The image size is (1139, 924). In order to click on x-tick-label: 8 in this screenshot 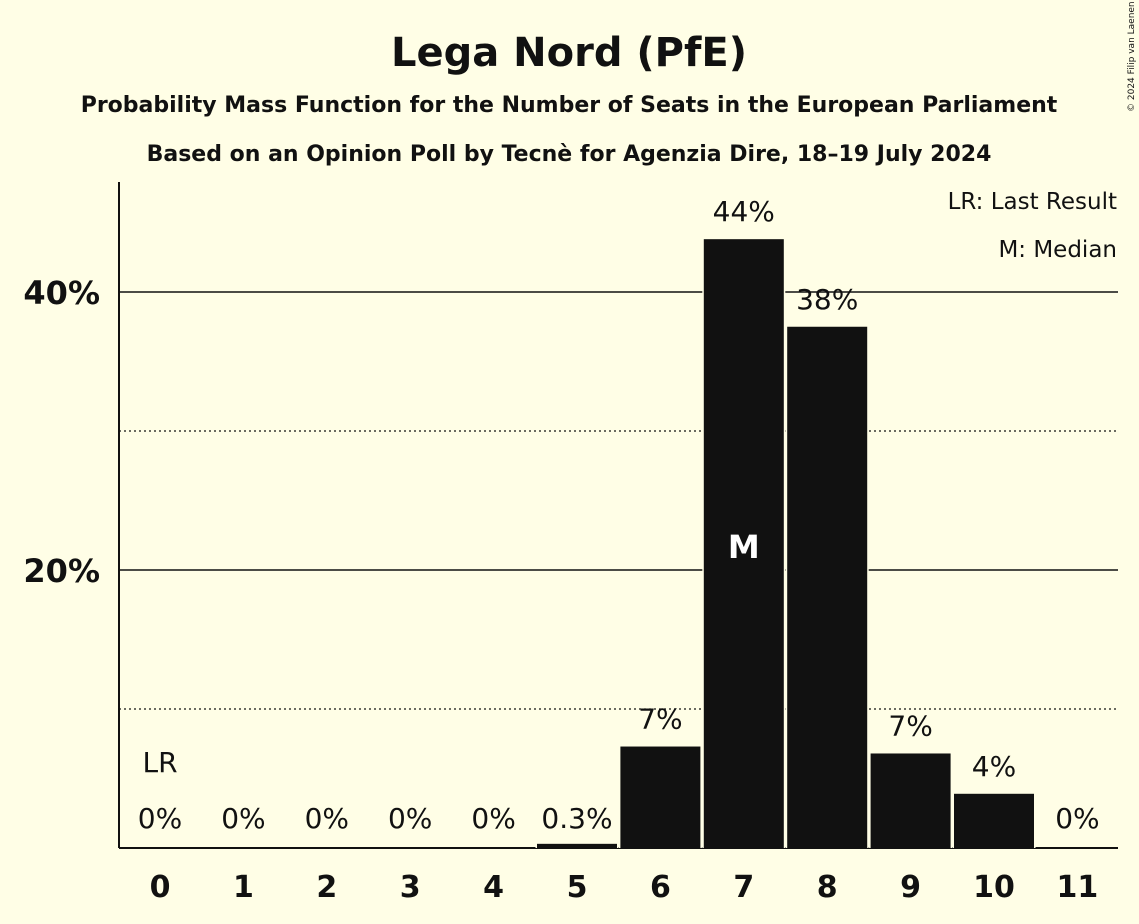, I will do `click(827, 887)`.